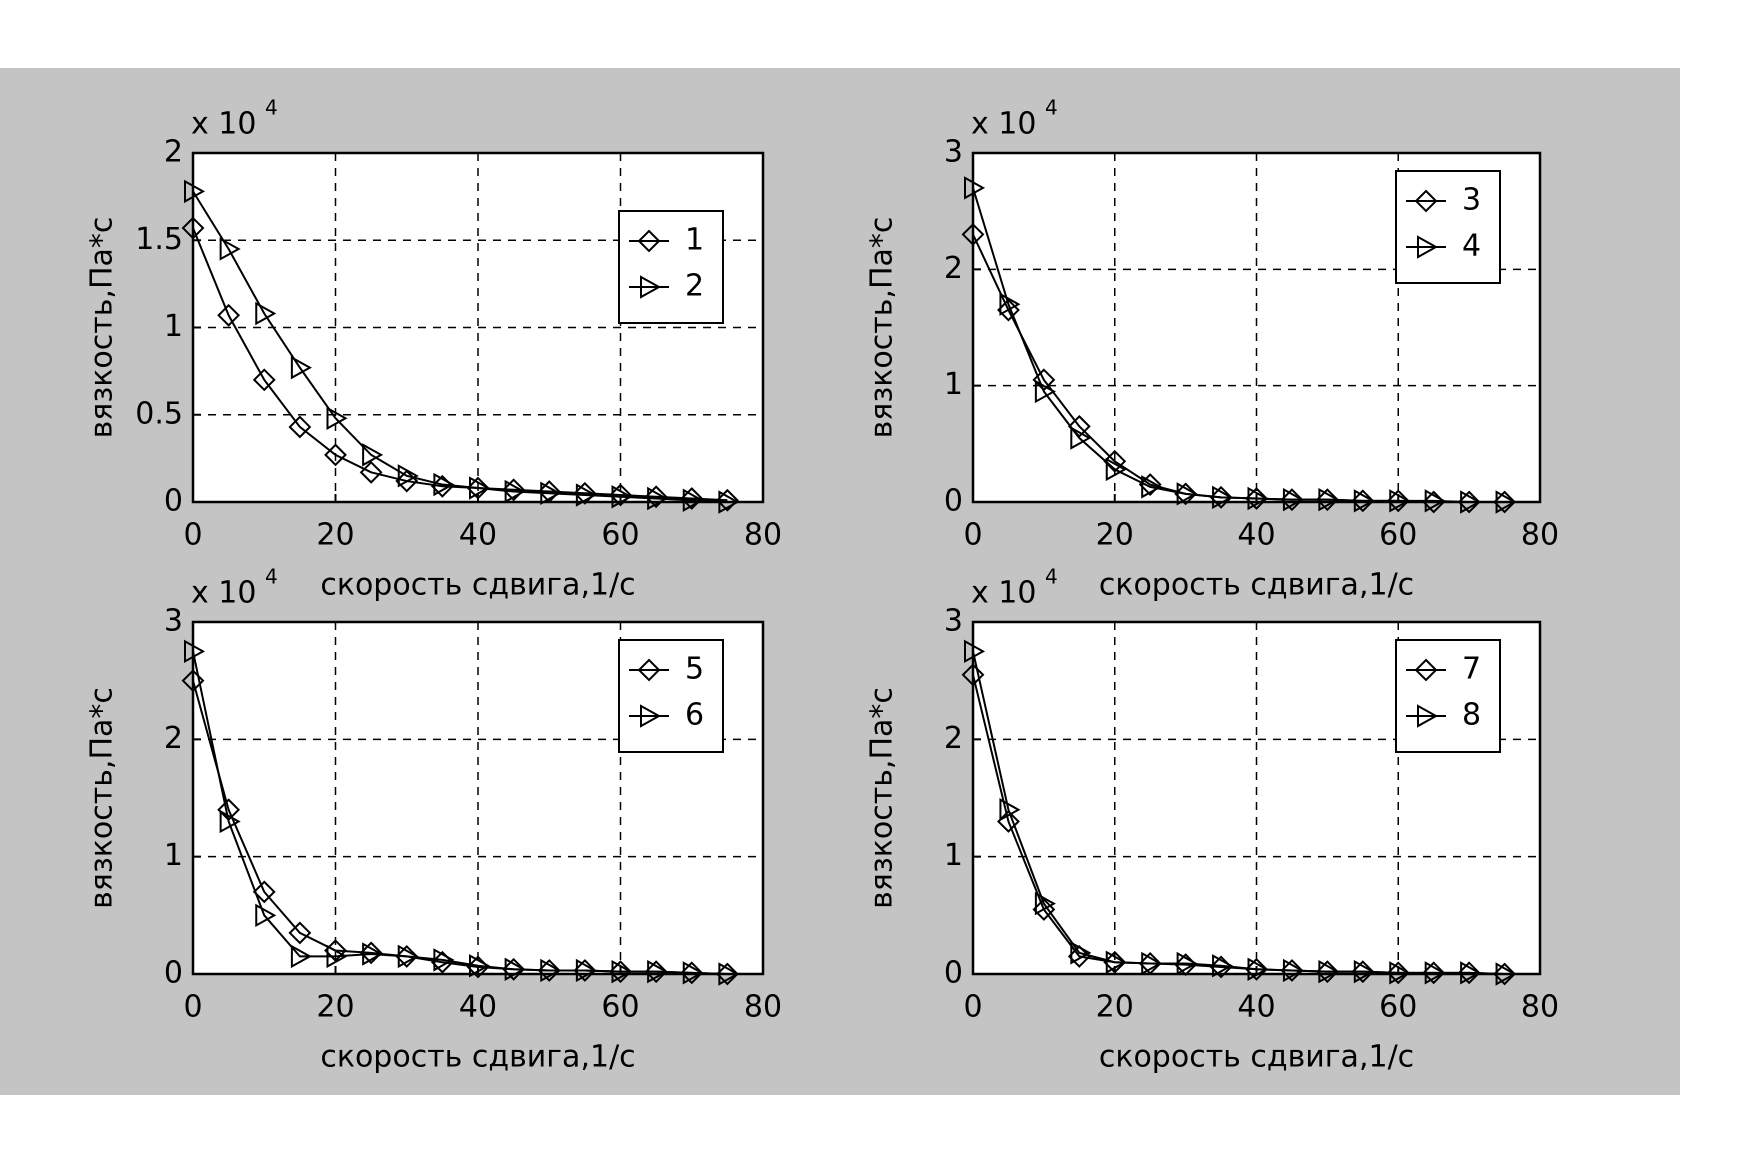 Image resolution: width=1760 pixels, height=1176 pixels. Describe the element at coordinates (972, 535) in the screenshot. I see `x-tick-label: 0` at that location.